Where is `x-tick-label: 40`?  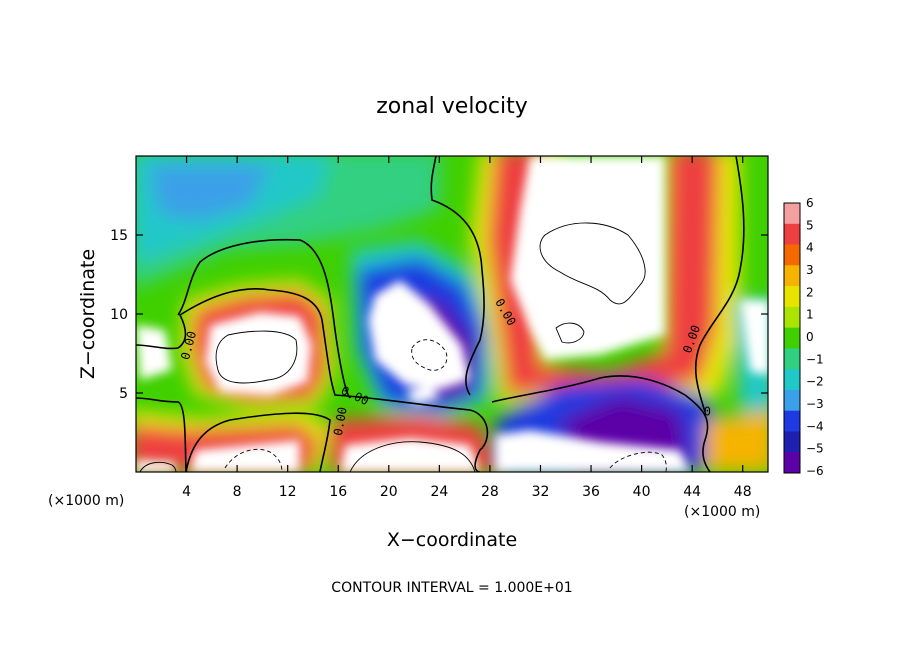
x-tick-label: 40 is located at coordinates (642, 492).